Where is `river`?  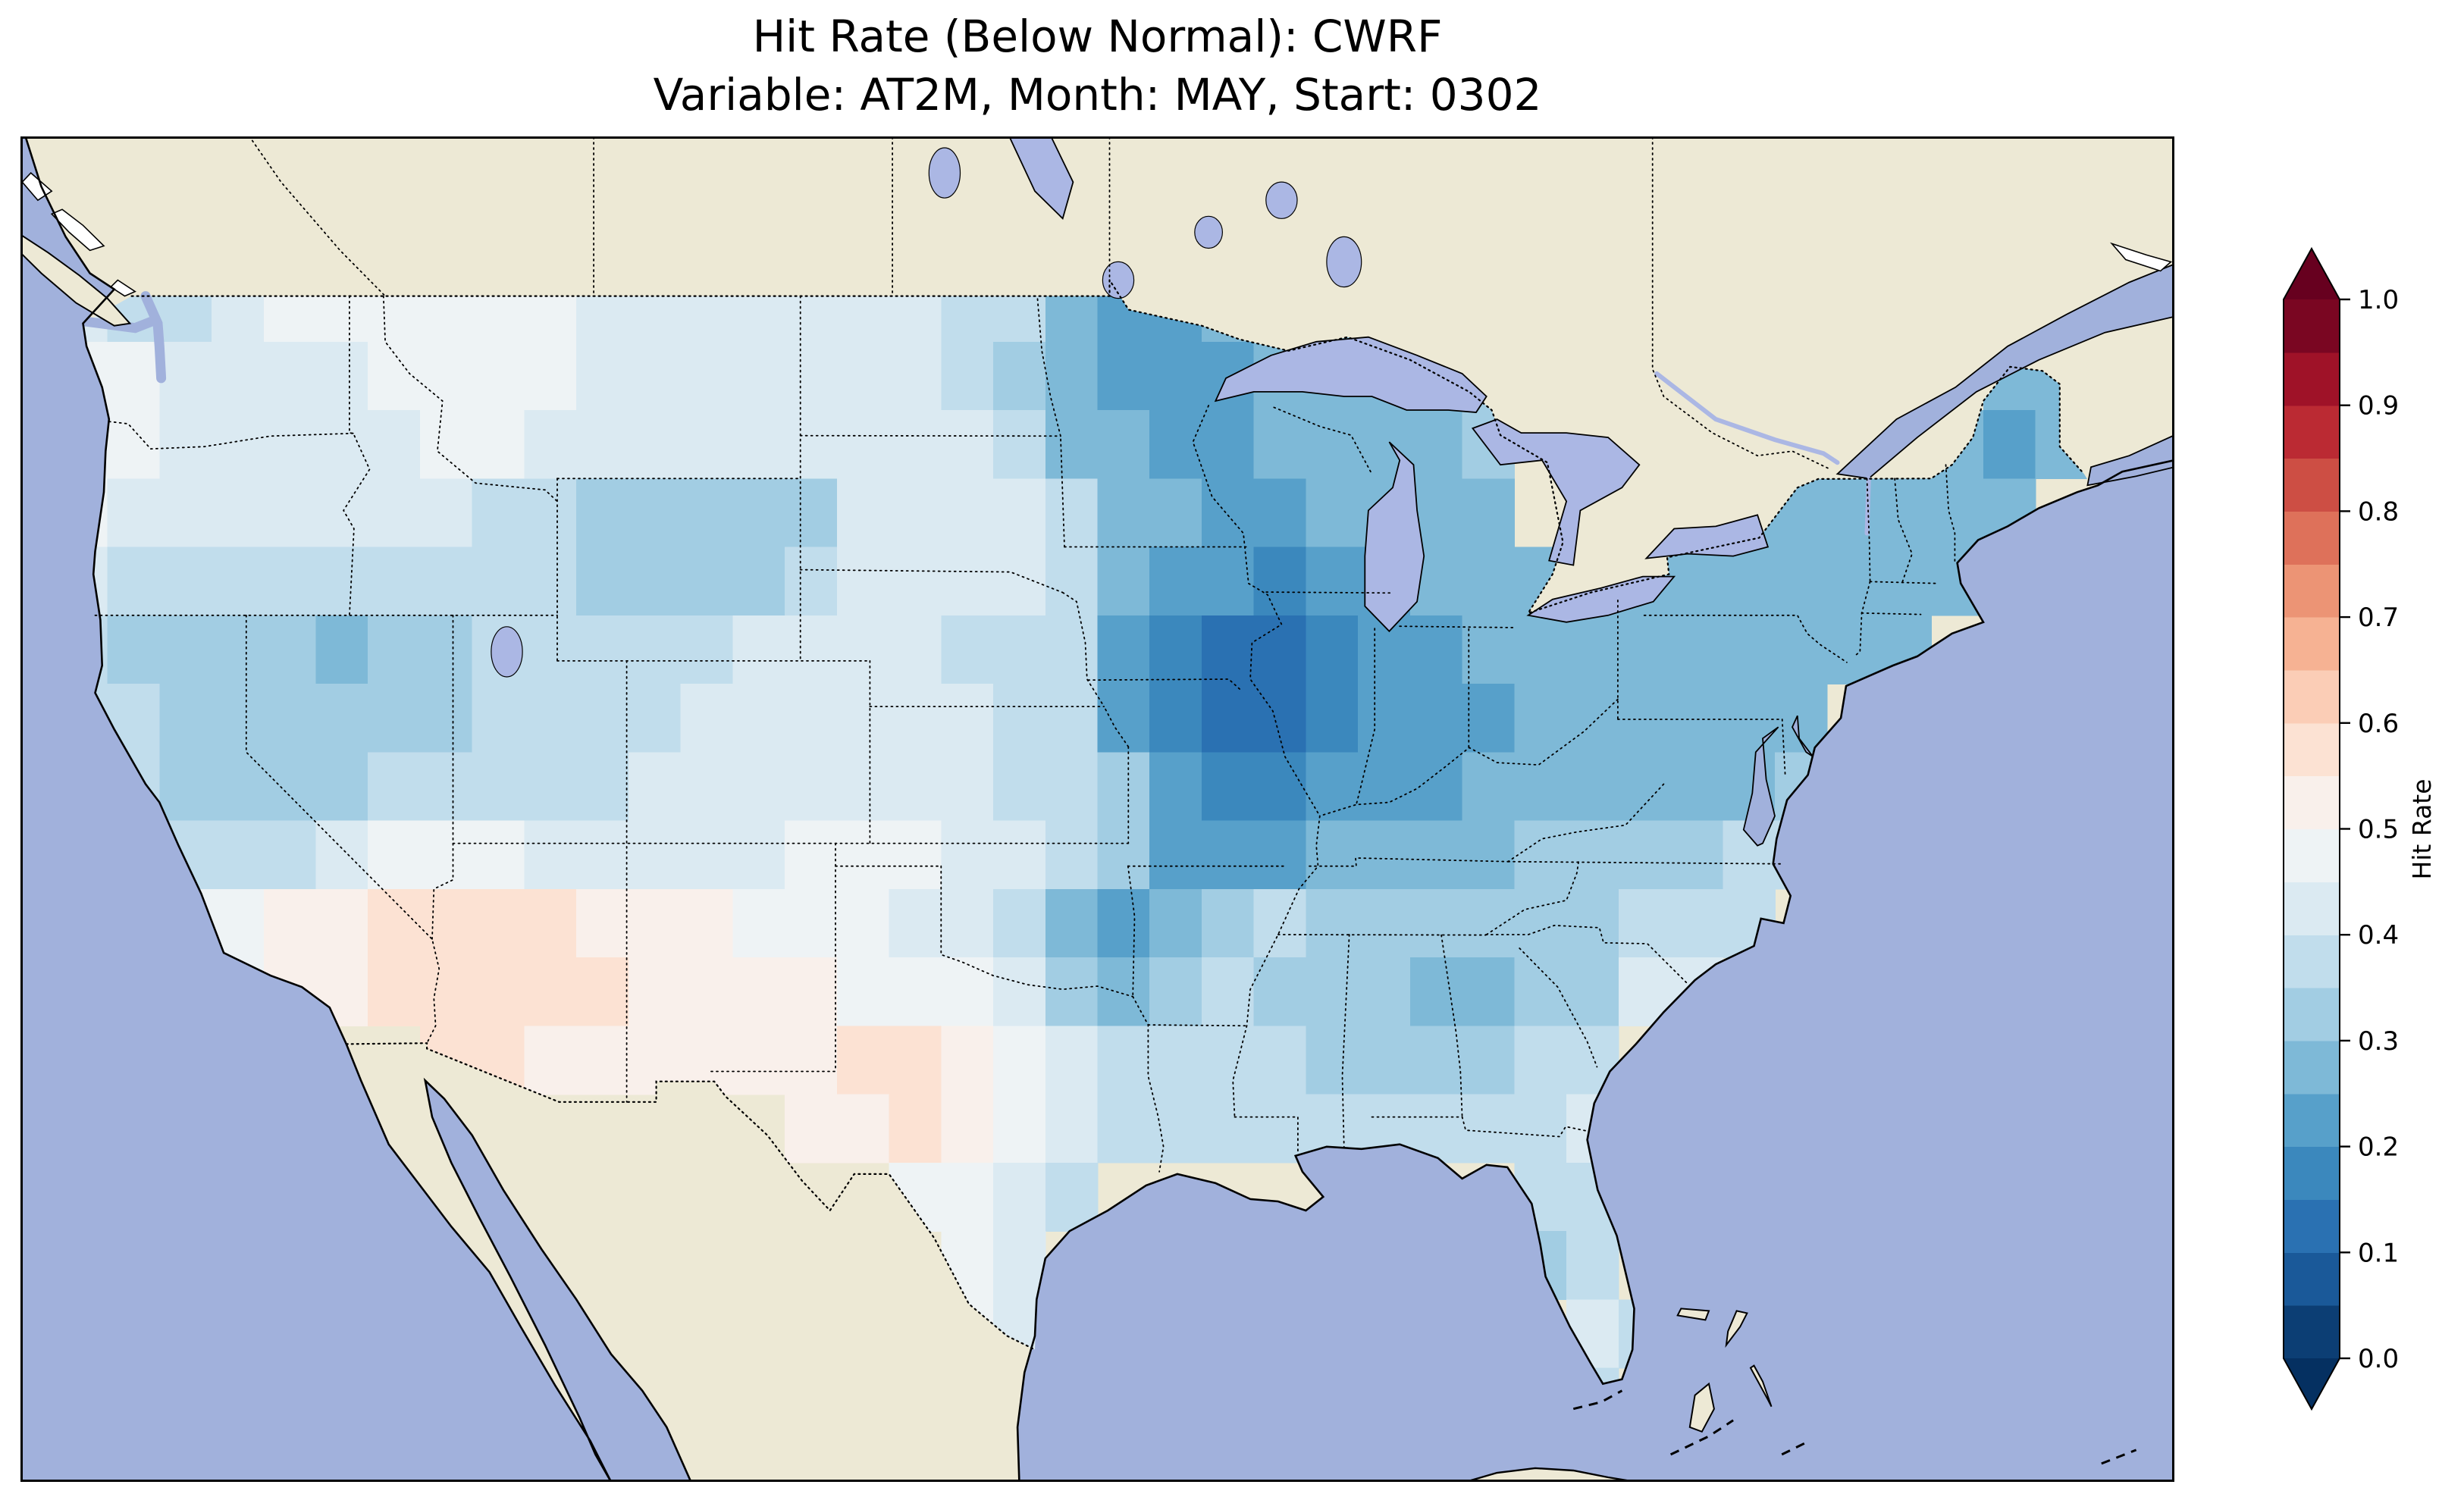
river is located at coordinates (1747, 418).